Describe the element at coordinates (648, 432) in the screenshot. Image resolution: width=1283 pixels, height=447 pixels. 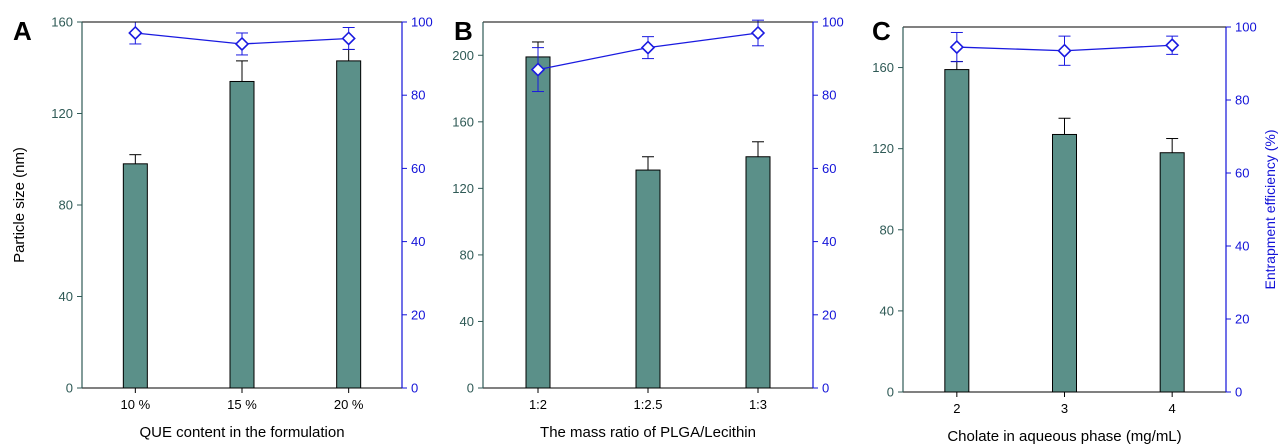
I see `x-axis-title: The mass ratio of PLGA/Lecithin` at that location.